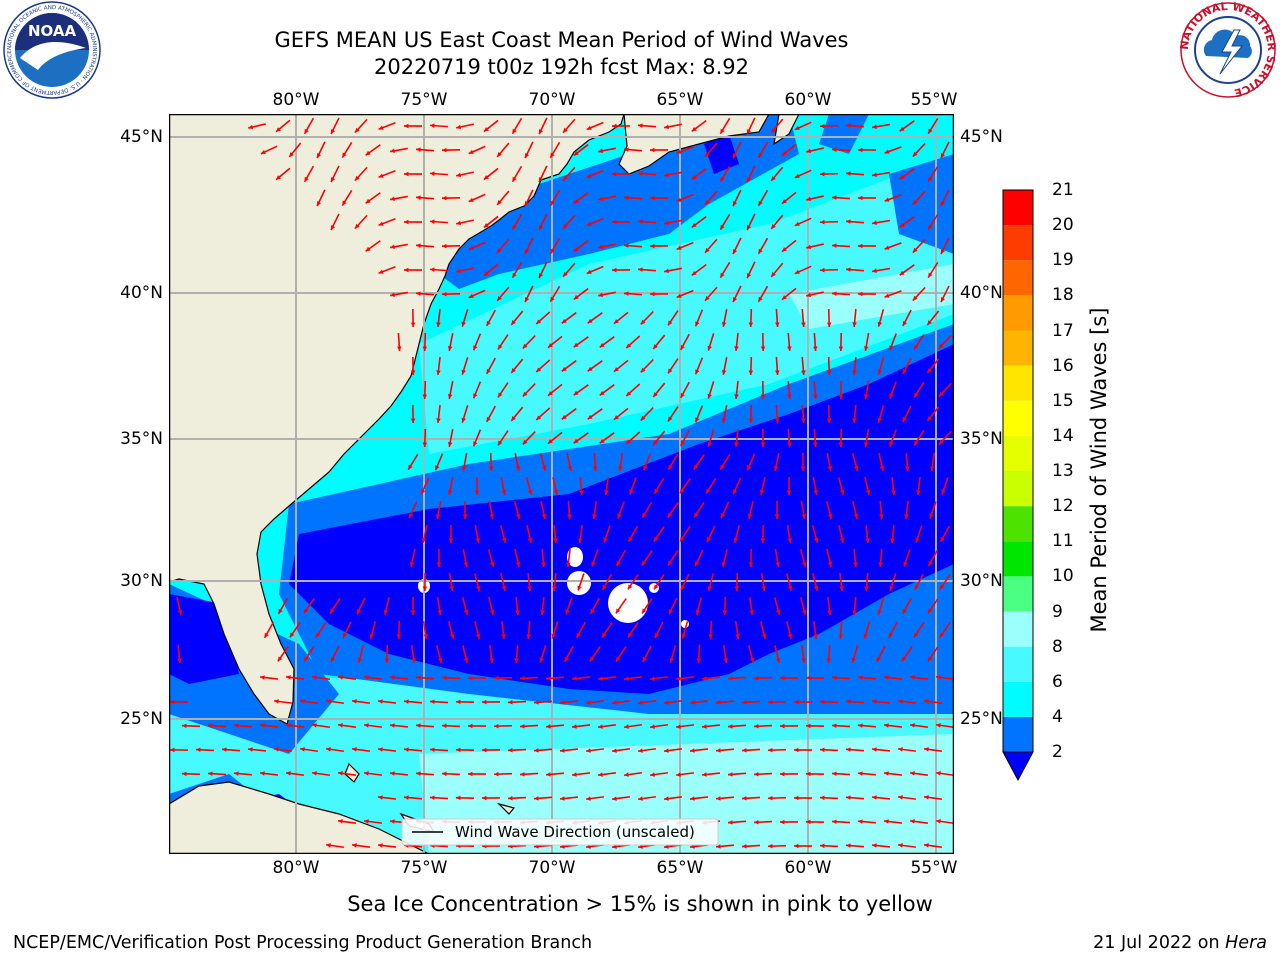 The height and width of the screenshot is (960, 1280). Describe the element at coordinates (552, 868) in the screenshot. I see `lon-tick-bottom: 70°W` at that location.